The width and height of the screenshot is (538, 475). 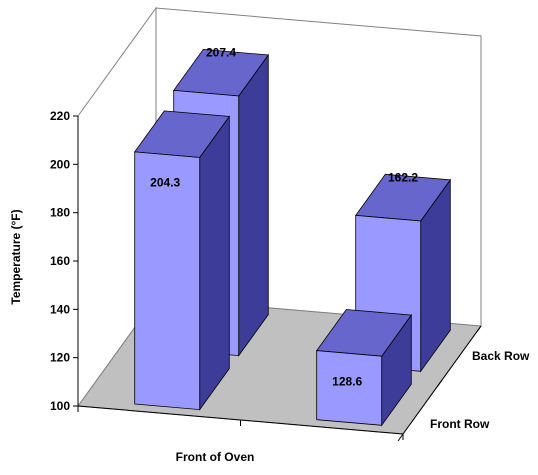 I want to click on y-tick-label-2: 140, so click(x=60, y=309).